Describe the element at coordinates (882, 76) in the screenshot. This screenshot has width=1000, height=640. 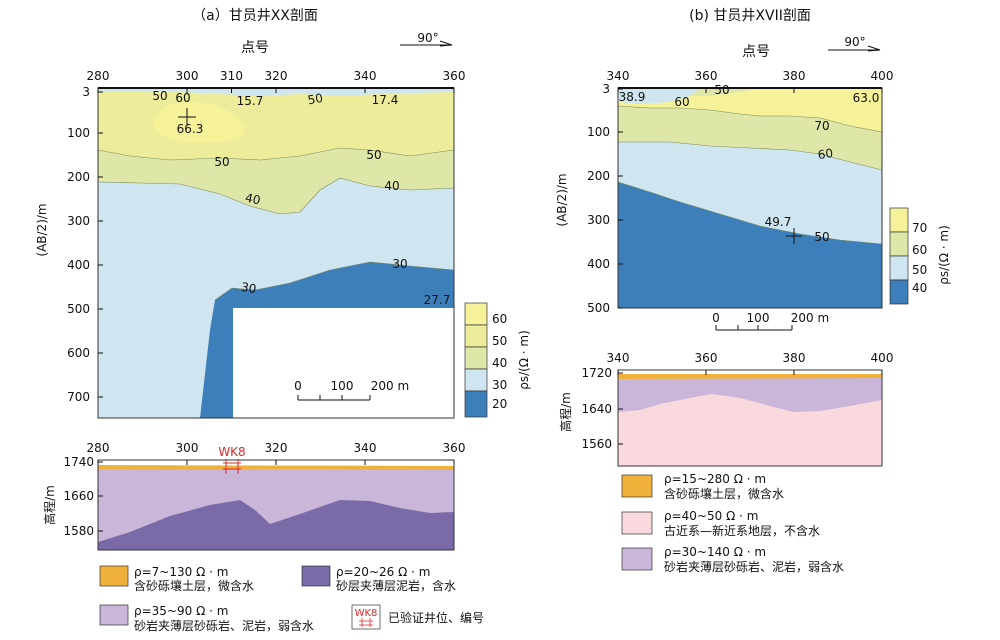
I see `panel-b-x-tick-label: 400` at that location.